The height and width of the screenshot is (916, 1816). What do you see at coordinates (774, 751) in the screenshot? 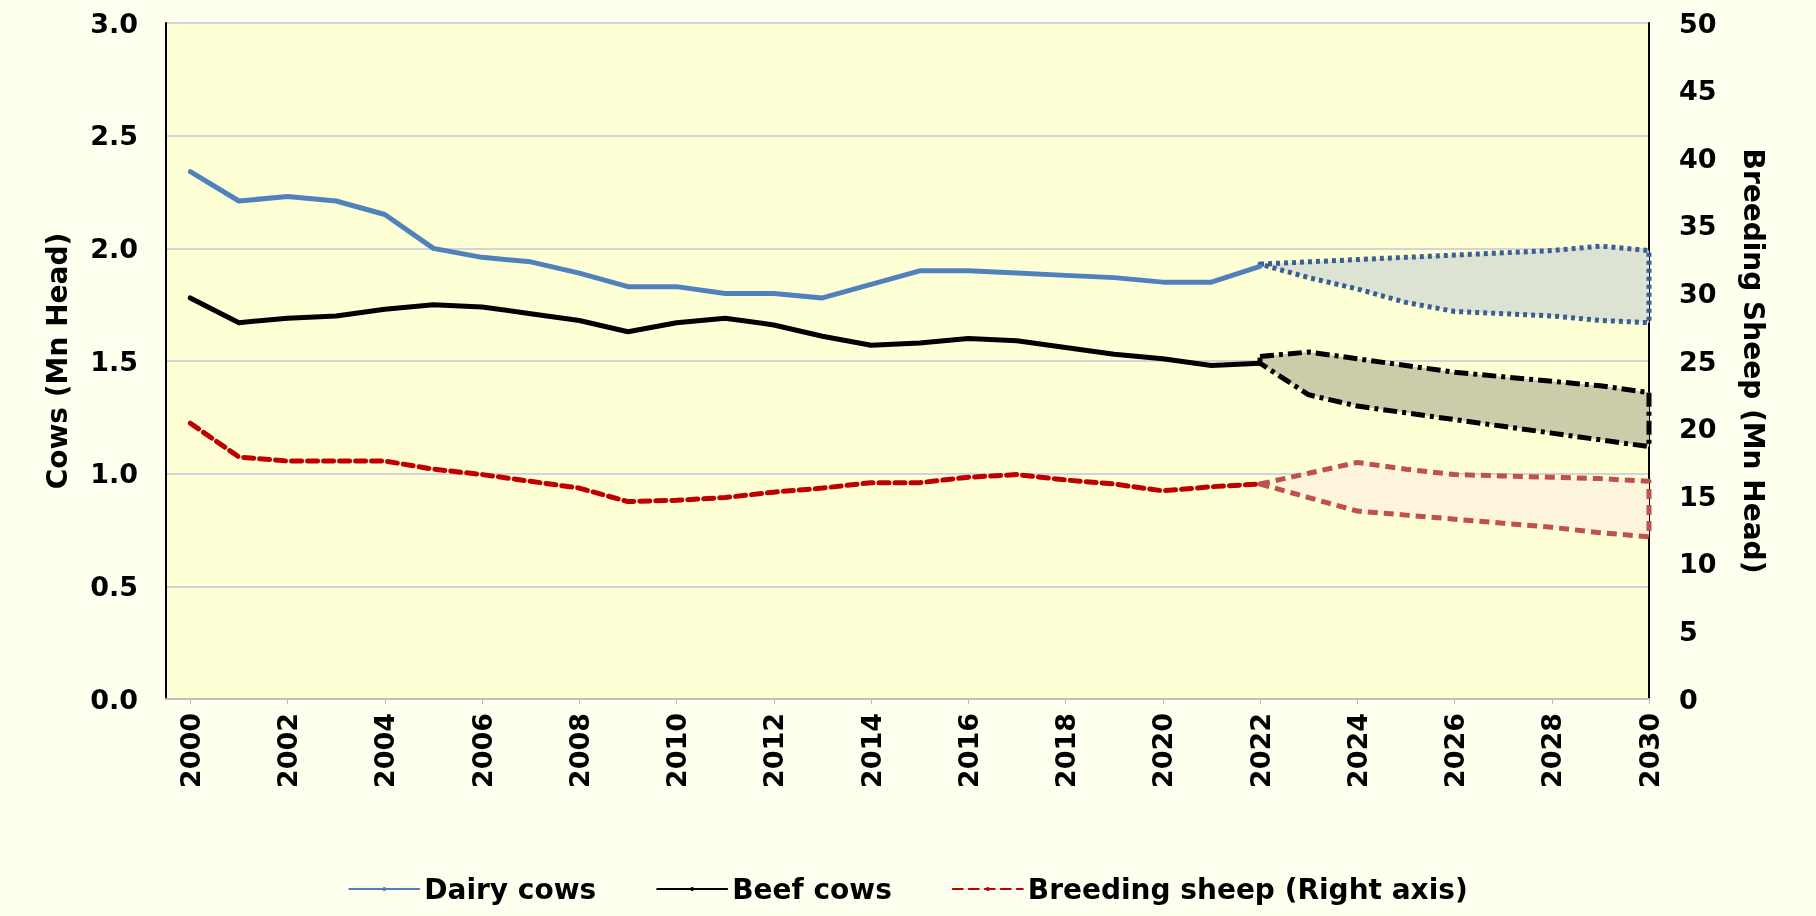
I see `x-tick-label: 2012` at bounding box center [774, 751].